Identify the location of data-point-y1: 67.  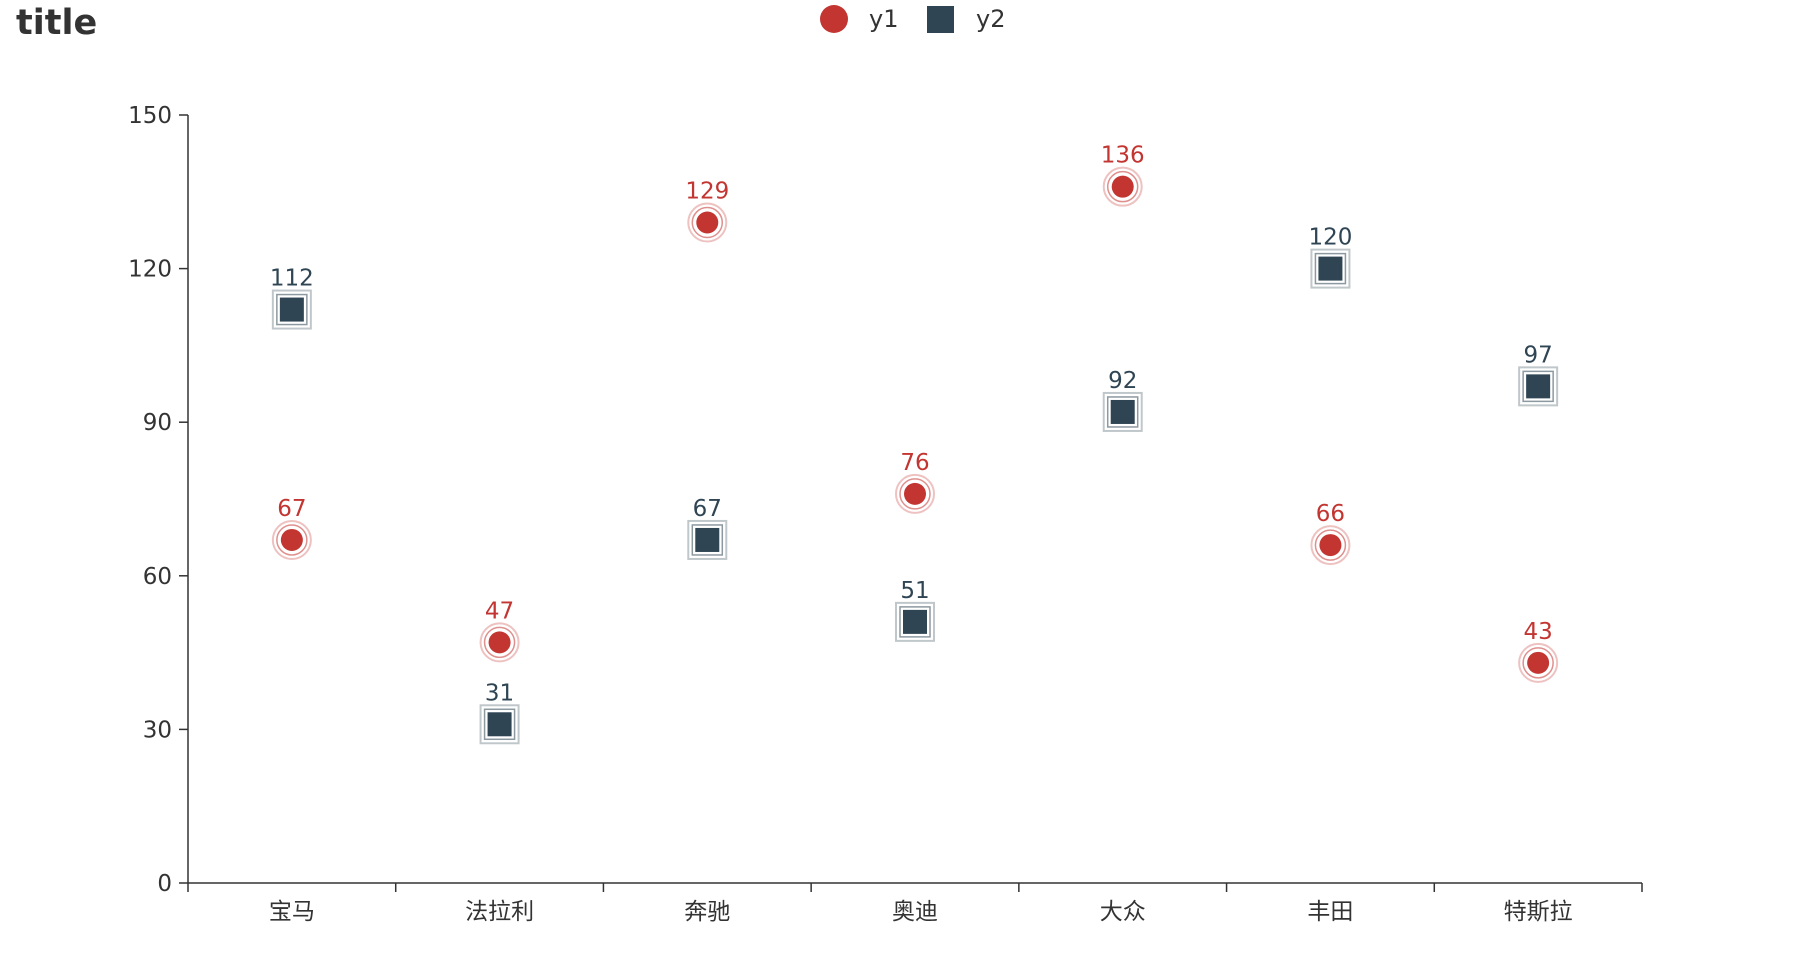
(291, 528).